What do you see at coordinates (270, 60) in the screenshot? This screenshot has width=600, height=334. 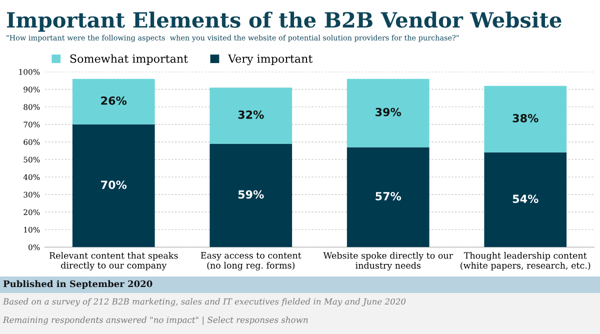 I see `legend-label: Very important` at bounding box center [270, 60].